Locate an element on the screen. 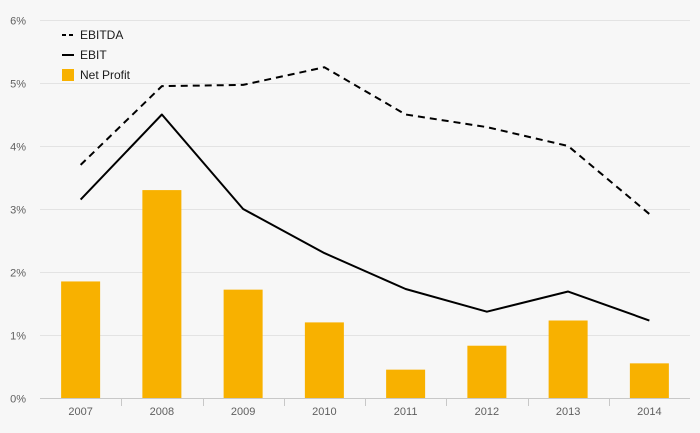 Image resolution: width=700 pixels, height=433 pixels. y-tick-label: 5% is located at coordinates (18, 85).